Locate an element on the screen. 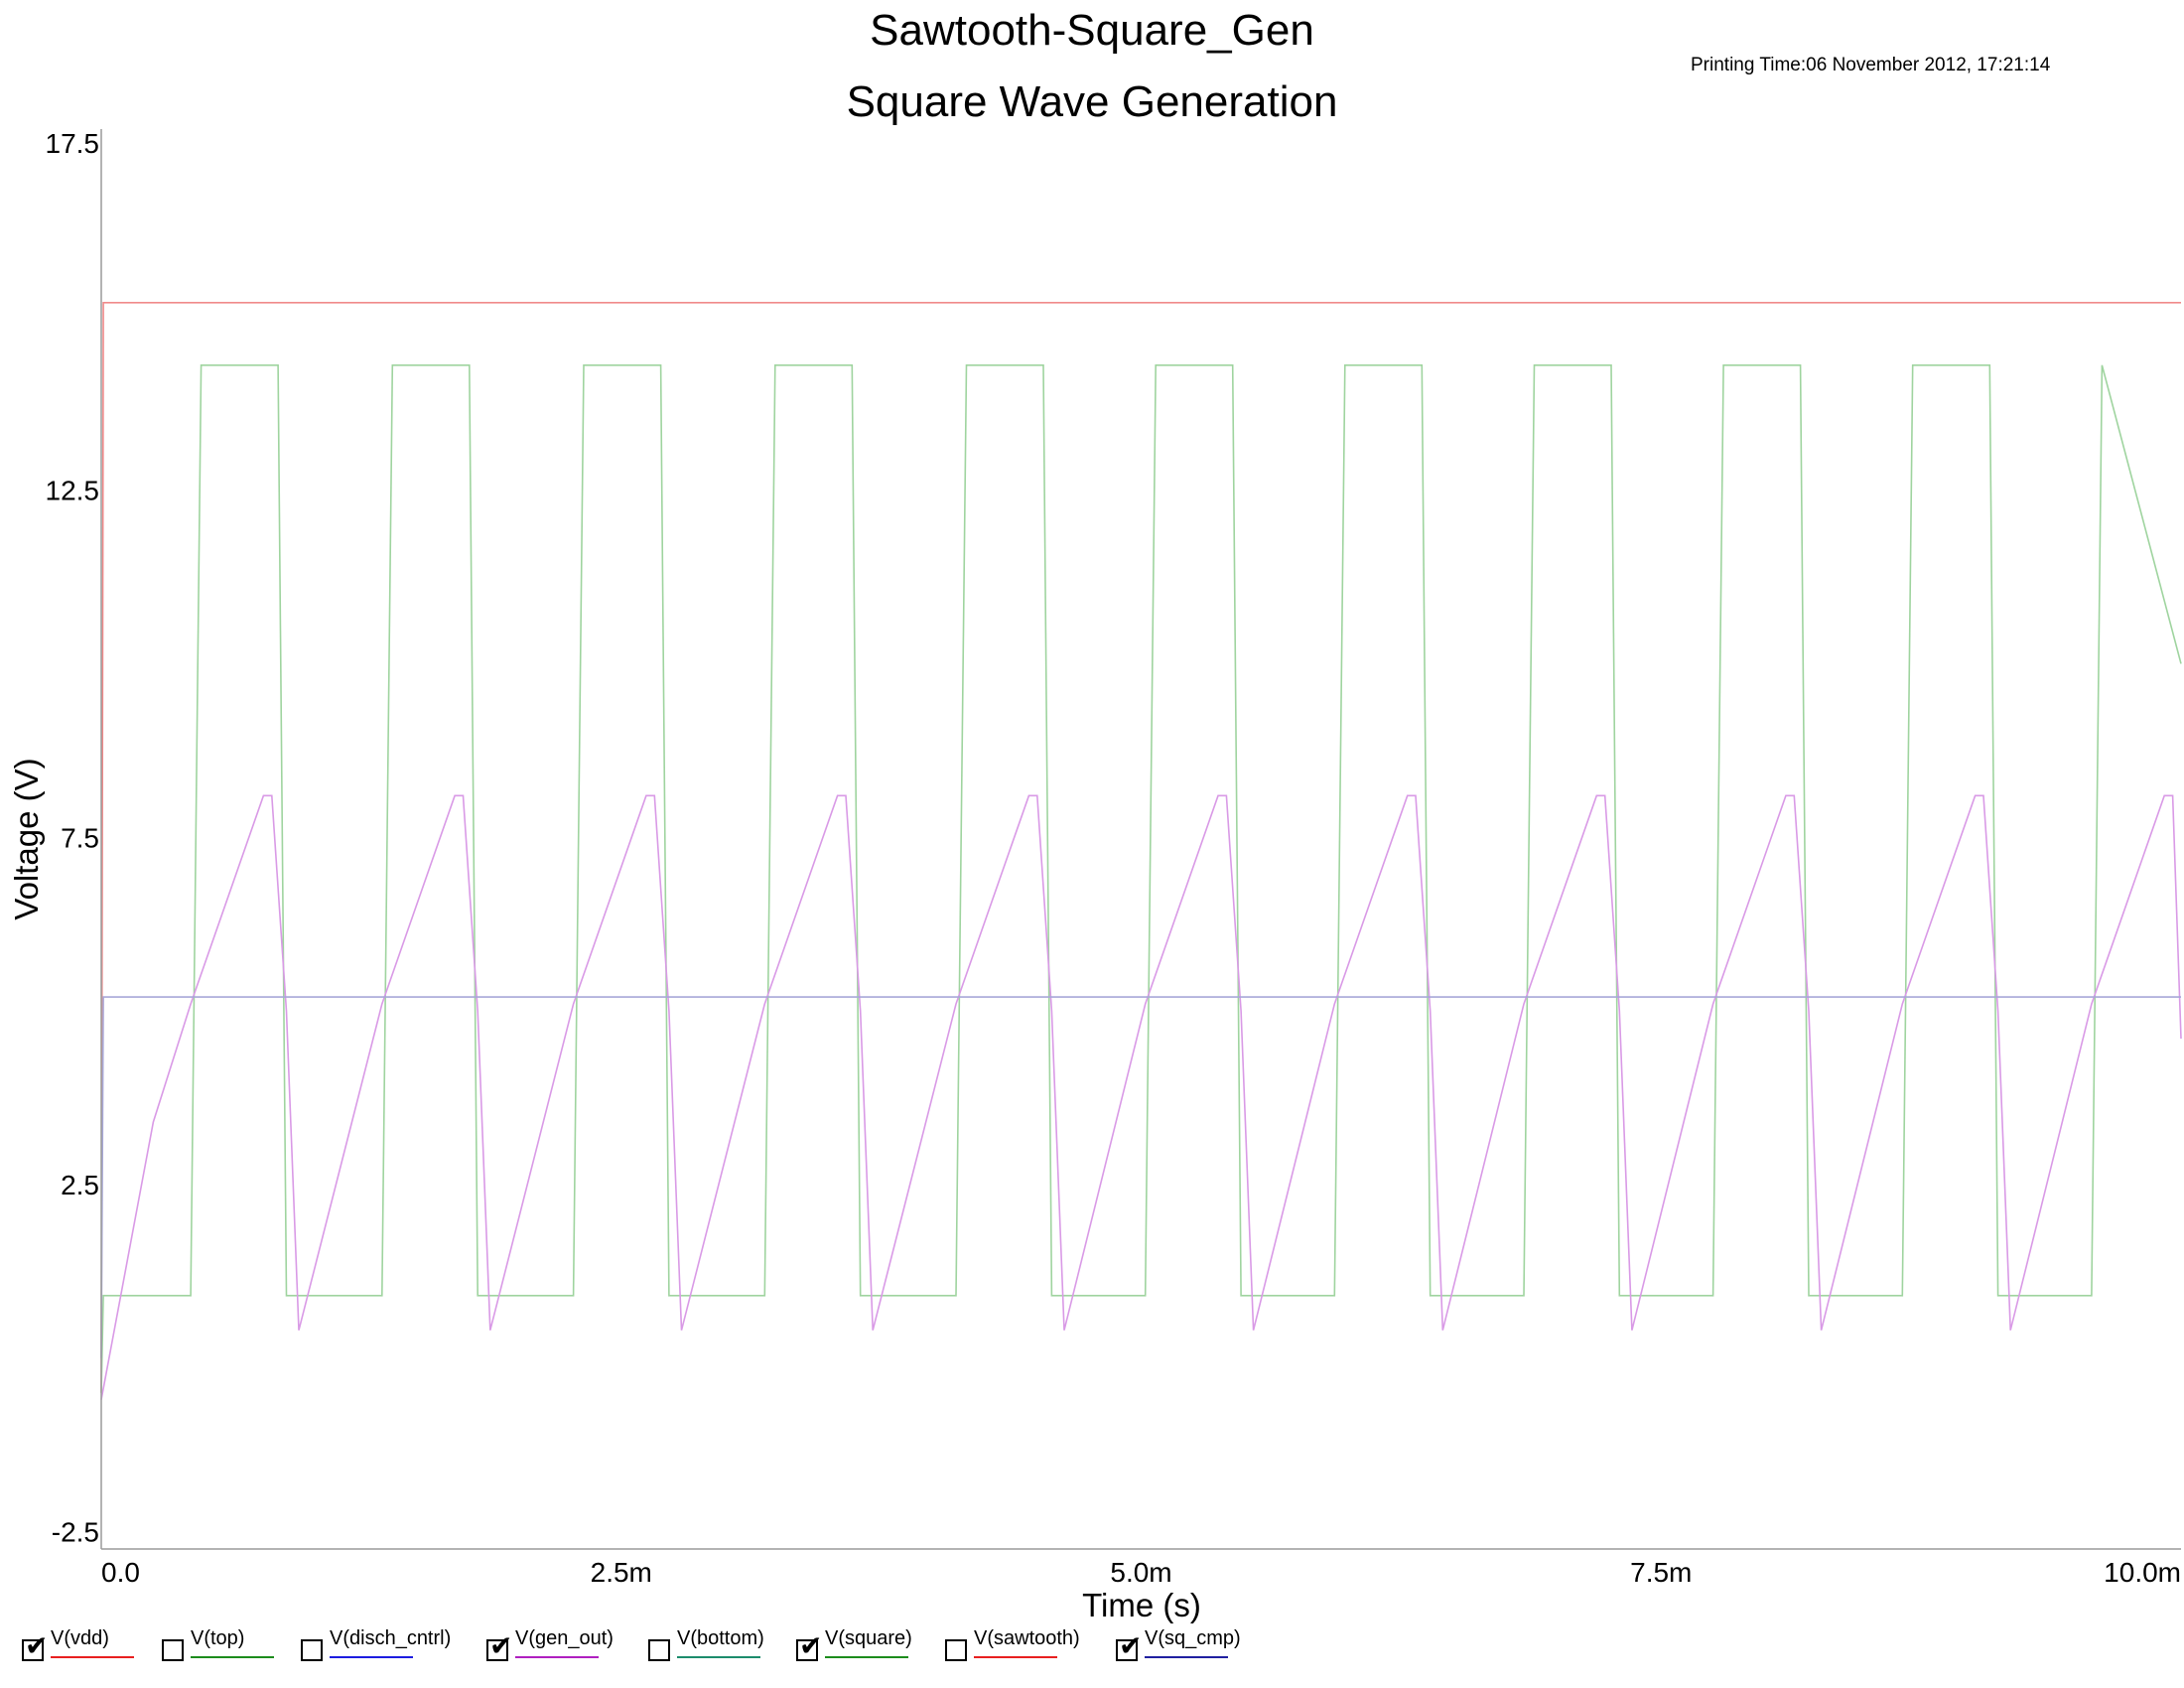 The image size is (2184, 1688). legend-label: V(sq_cmp) is located at coordinates (1193, 1638).